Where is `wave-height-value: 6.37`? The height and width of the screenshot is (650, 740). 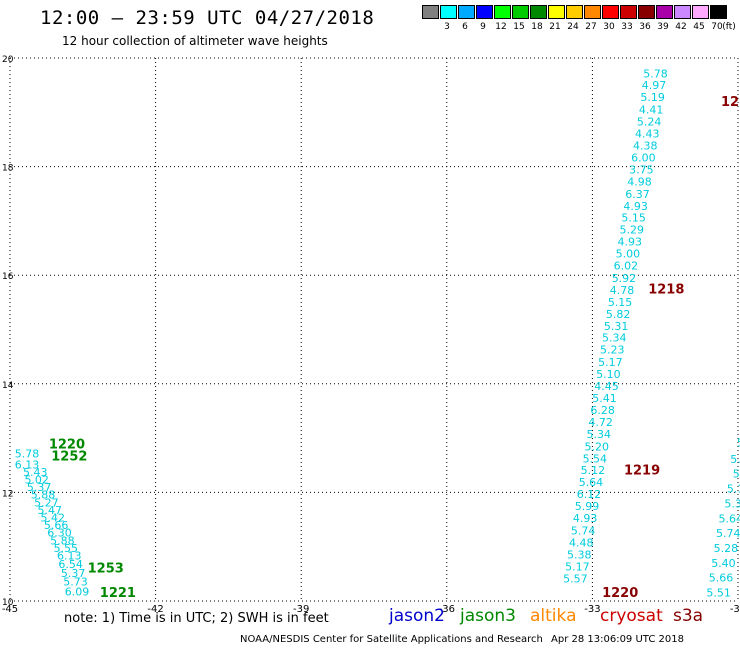
wave-height-value: 6.37 is located at coordinates (637, 194).